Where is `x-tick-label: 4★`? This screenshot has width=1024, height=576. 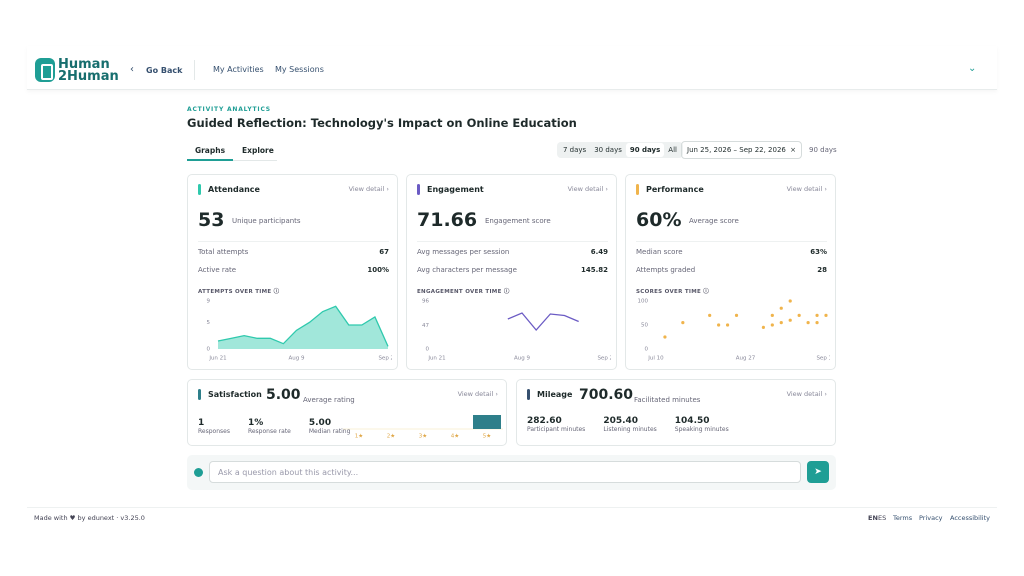
x-tick-label: 4★ is located at coordinates (455, 437).